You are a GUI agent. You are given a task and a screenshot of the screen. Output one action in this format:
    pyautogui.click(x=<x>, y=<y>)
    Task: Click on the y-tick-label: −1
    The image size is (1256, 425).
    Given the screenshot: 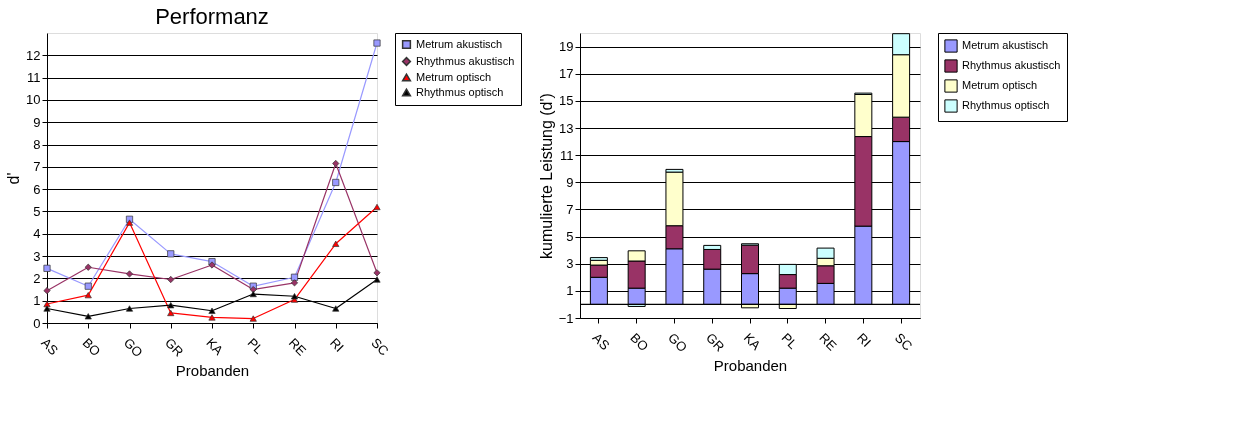 What is the action you would take?
    pyautogui.click(x=566, y=318)
    